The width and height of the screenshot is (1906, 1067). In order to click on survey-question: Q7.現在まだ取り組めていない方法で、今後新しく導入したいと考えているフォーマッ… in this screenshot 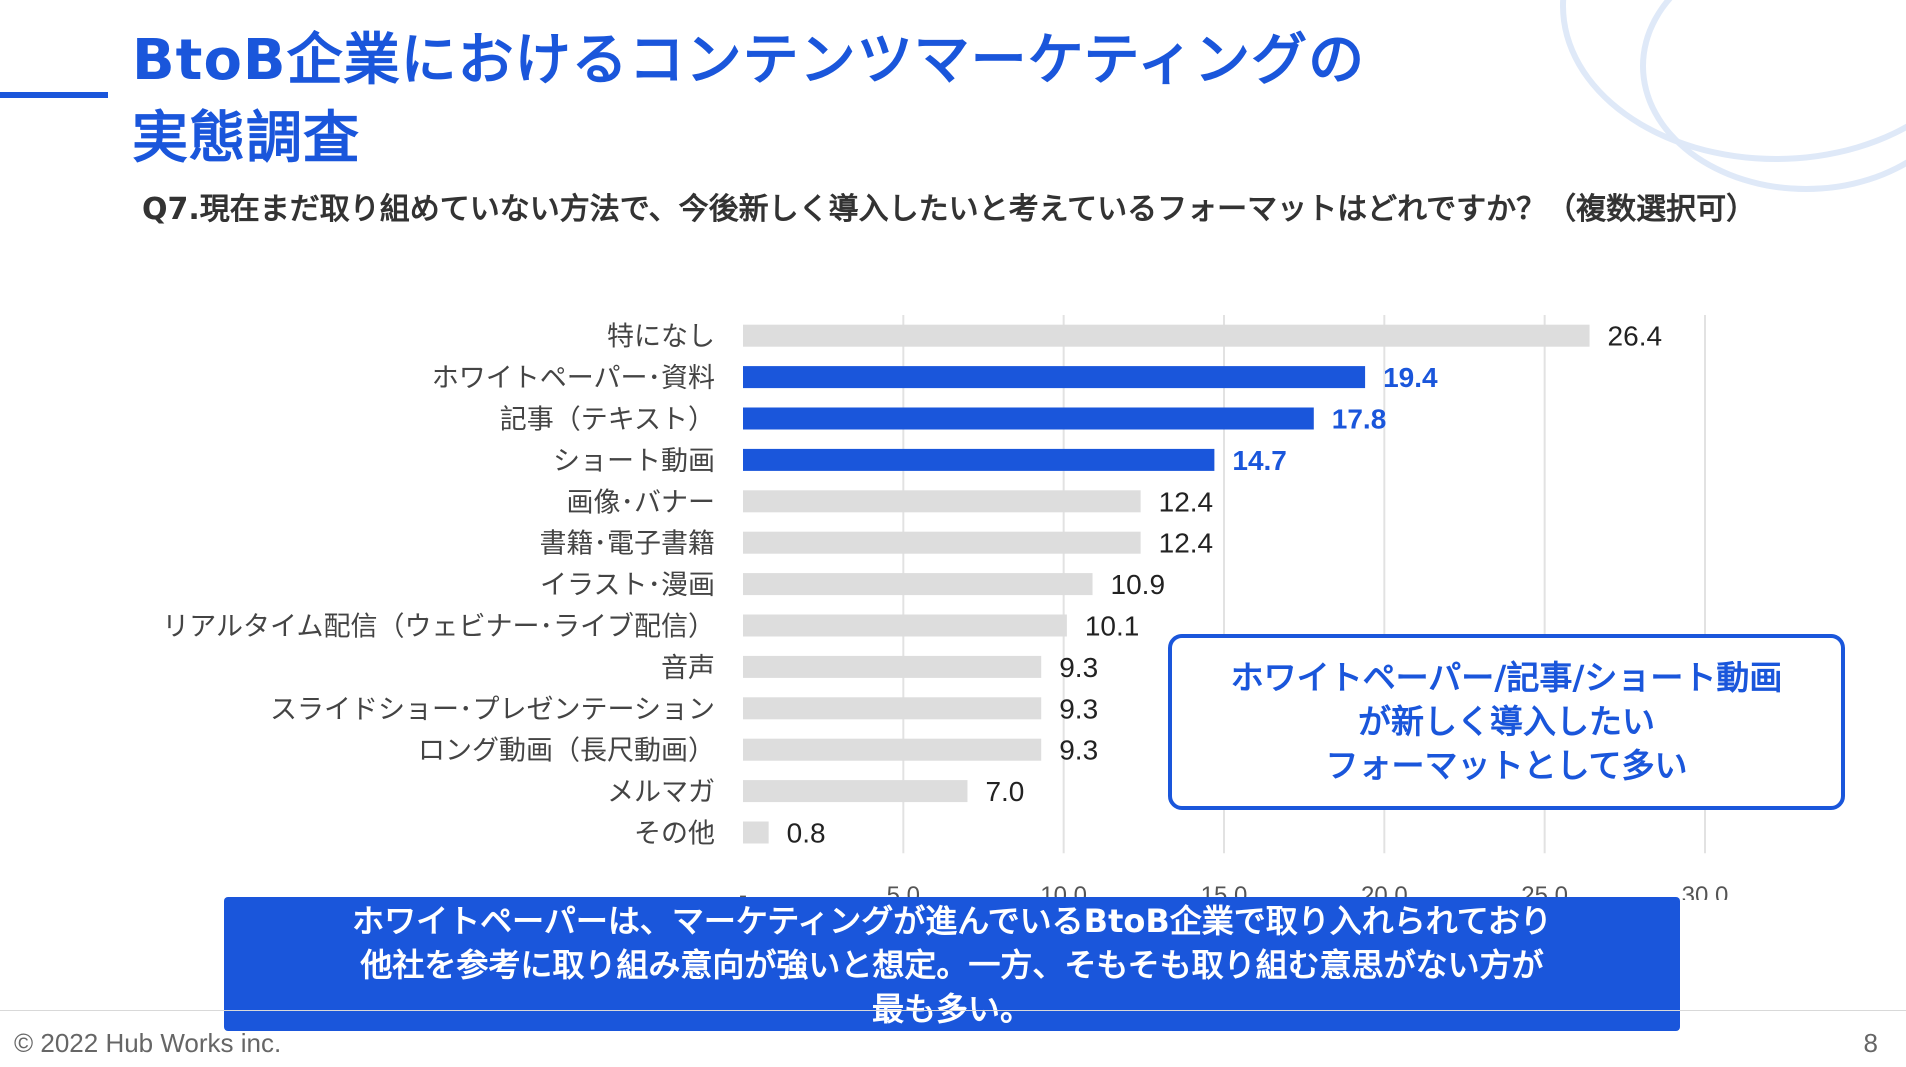, I will do `click(949, 209)`.